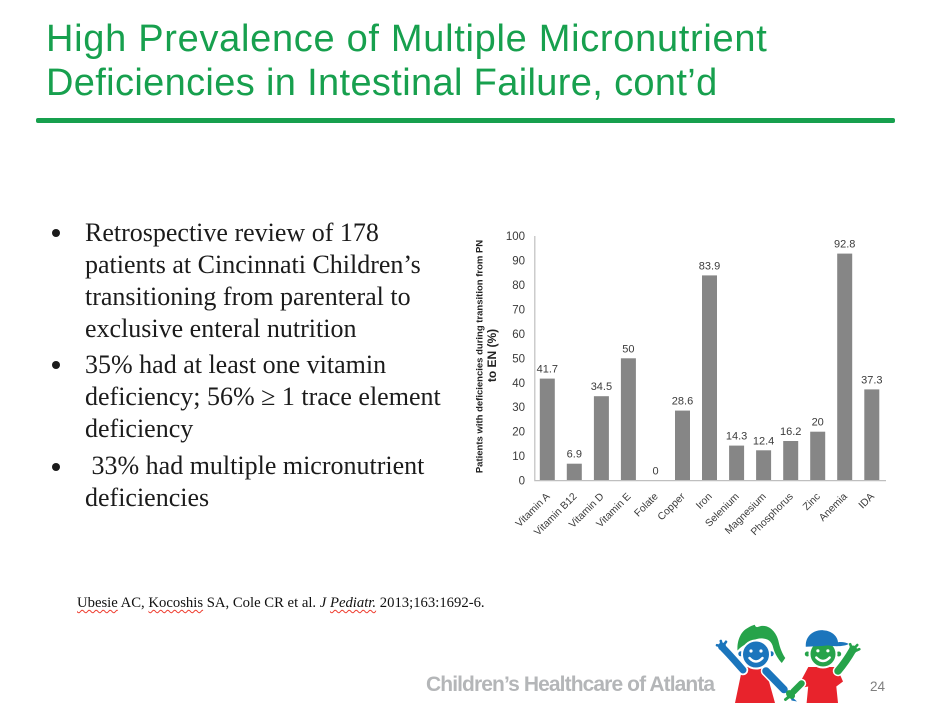  Describe the element at coordinates (518, 310) in the screenshot. I see `svg-text: 70` at that location.